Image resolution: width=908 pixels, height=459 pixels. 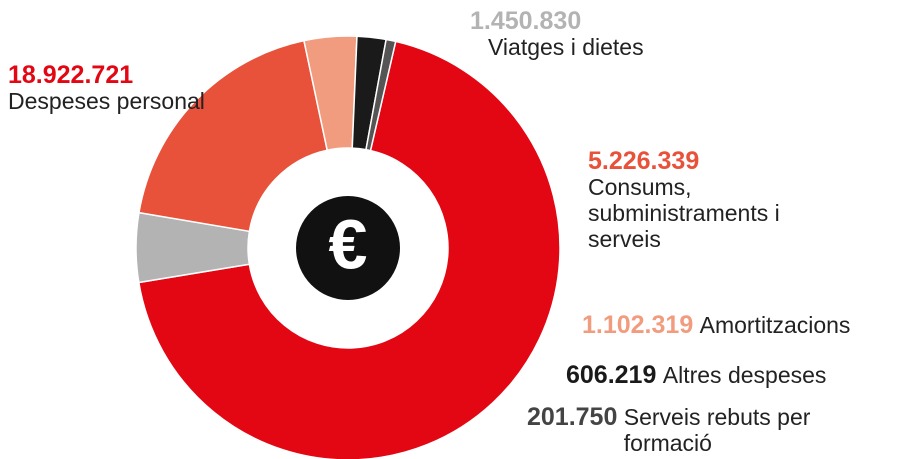 I want to click on slice-label: 606.219 Altres despeses, so click(x=696, y=375).